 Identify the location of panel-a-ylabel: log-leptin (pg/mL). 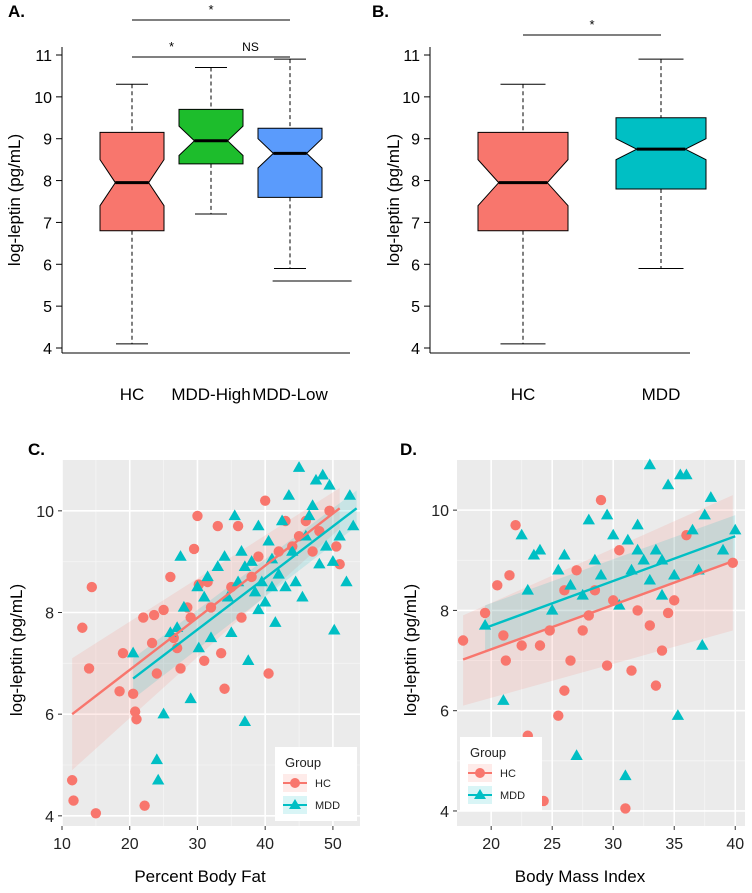
(14, 200).